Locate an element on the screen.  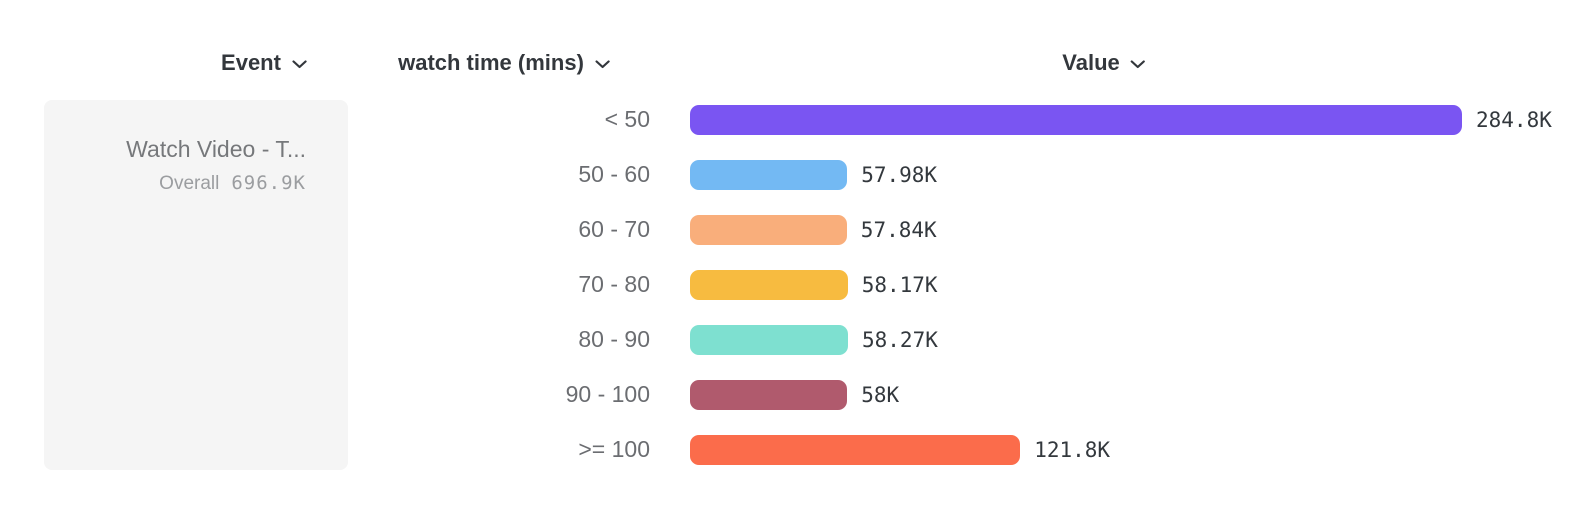
chart-row: 70 - 80 58.17K is located at coordinates (796, 284).